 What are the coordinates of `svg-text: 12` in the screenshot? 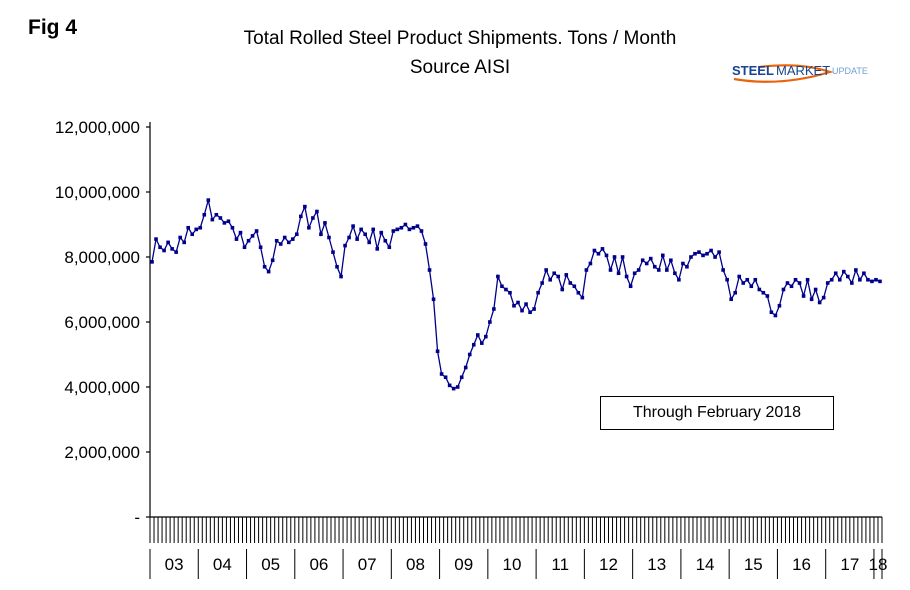 It's located at (608, 564).